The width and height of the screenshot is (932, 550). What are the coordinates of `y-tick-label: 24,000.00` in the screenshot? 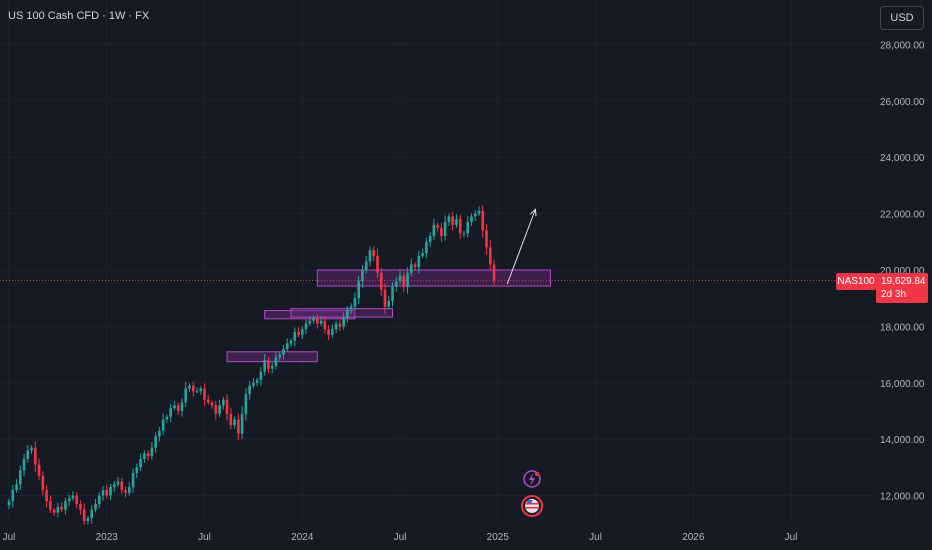 It's located at (902, 158).